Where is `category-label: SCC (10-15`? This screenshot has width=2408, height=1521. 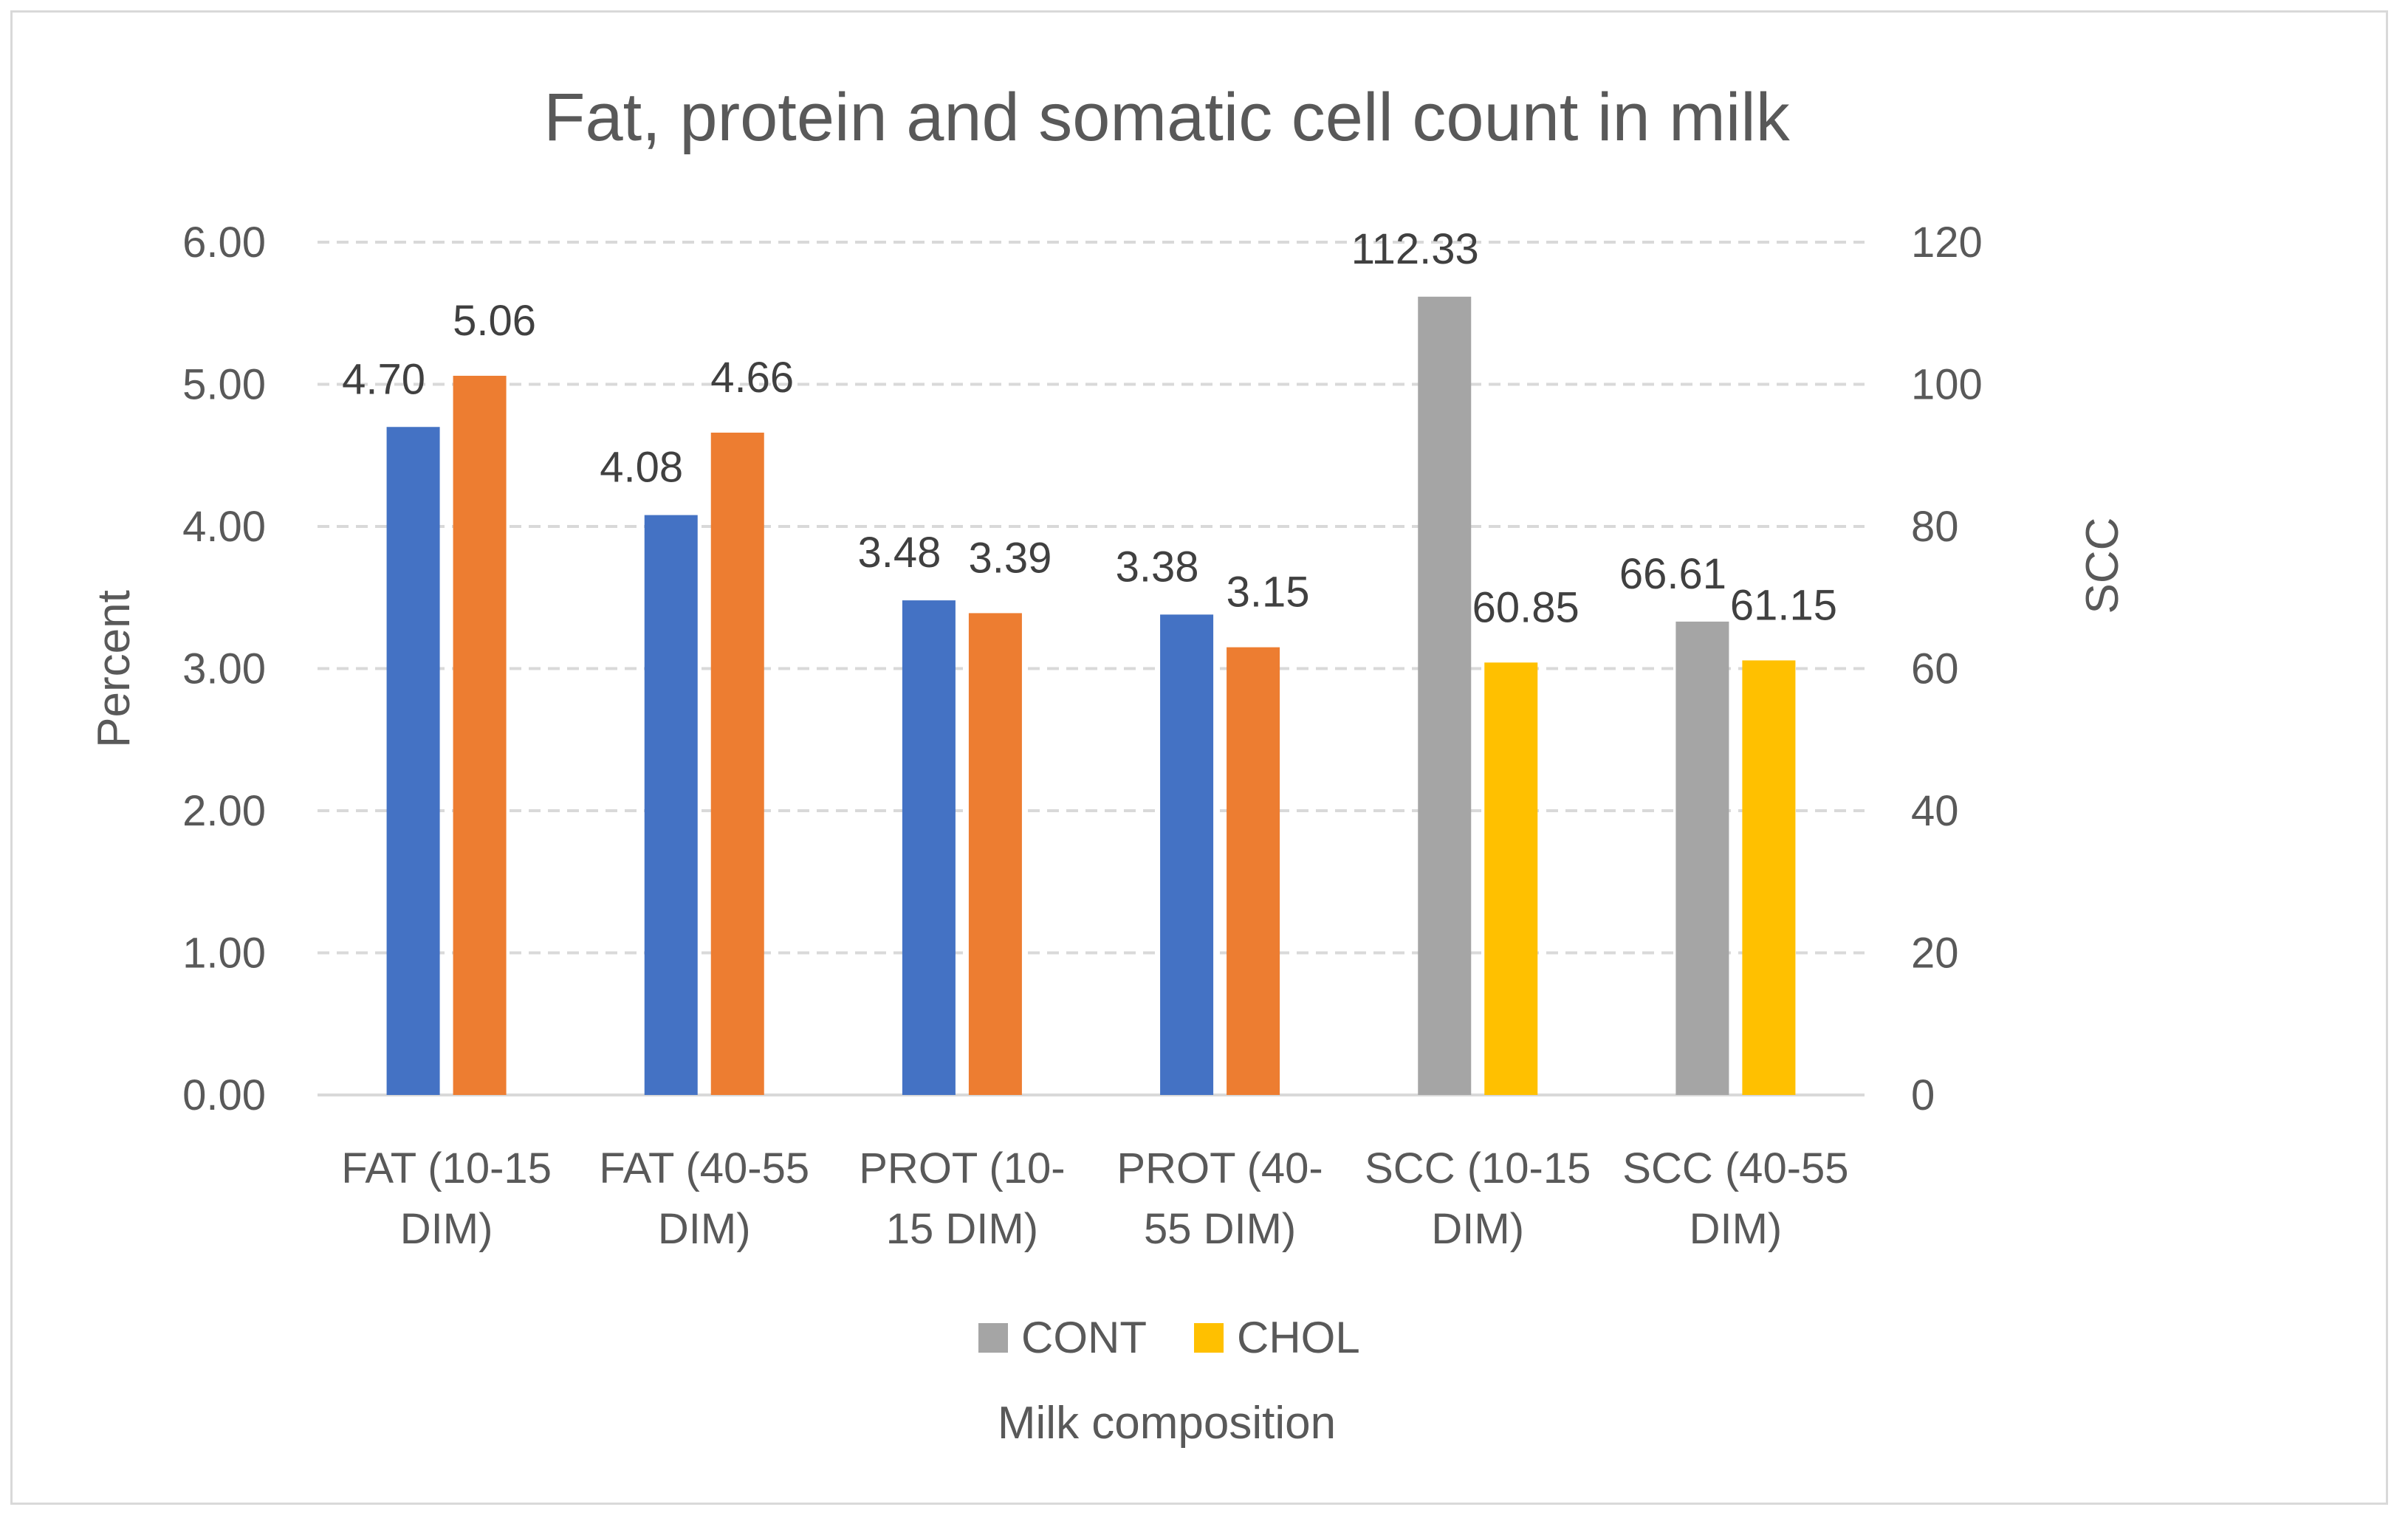
category-label: SCC (10-15 is located at coordinates (1478, 1168).